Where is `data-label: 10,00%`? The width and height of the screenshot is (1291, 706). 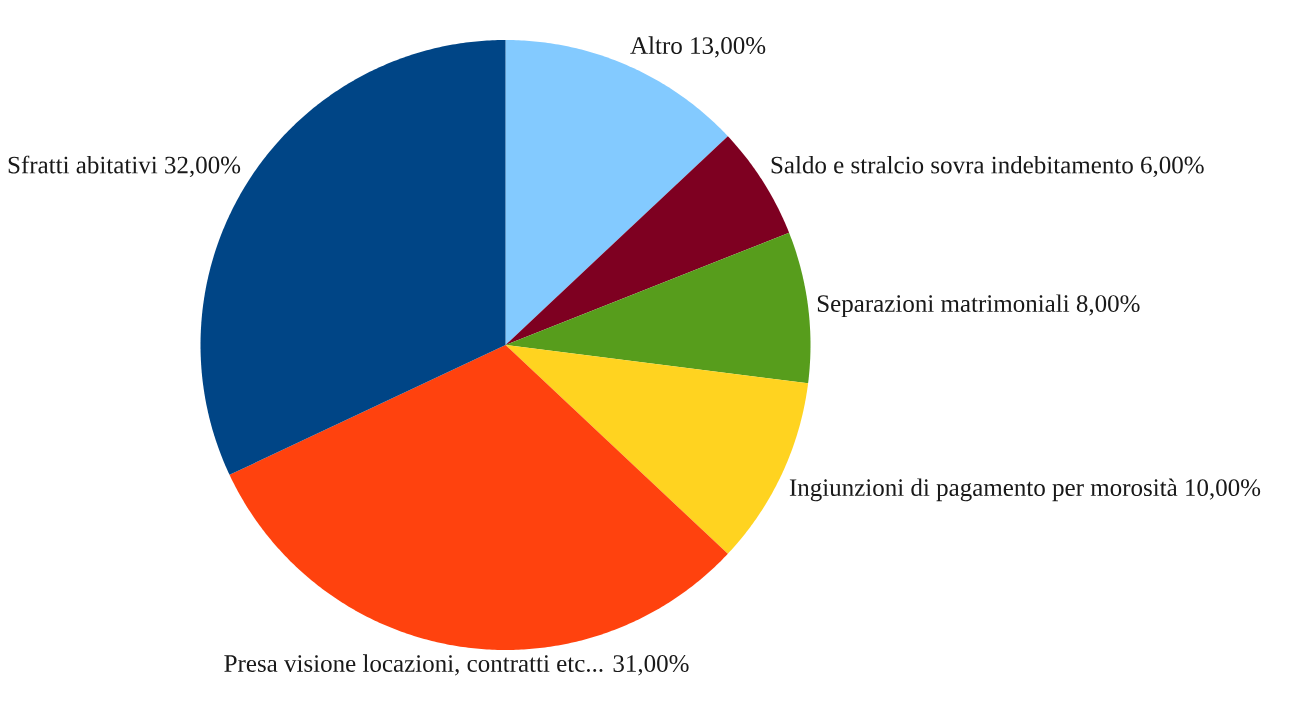 data-label: 10,00% is located at coordinates (1223, 489).